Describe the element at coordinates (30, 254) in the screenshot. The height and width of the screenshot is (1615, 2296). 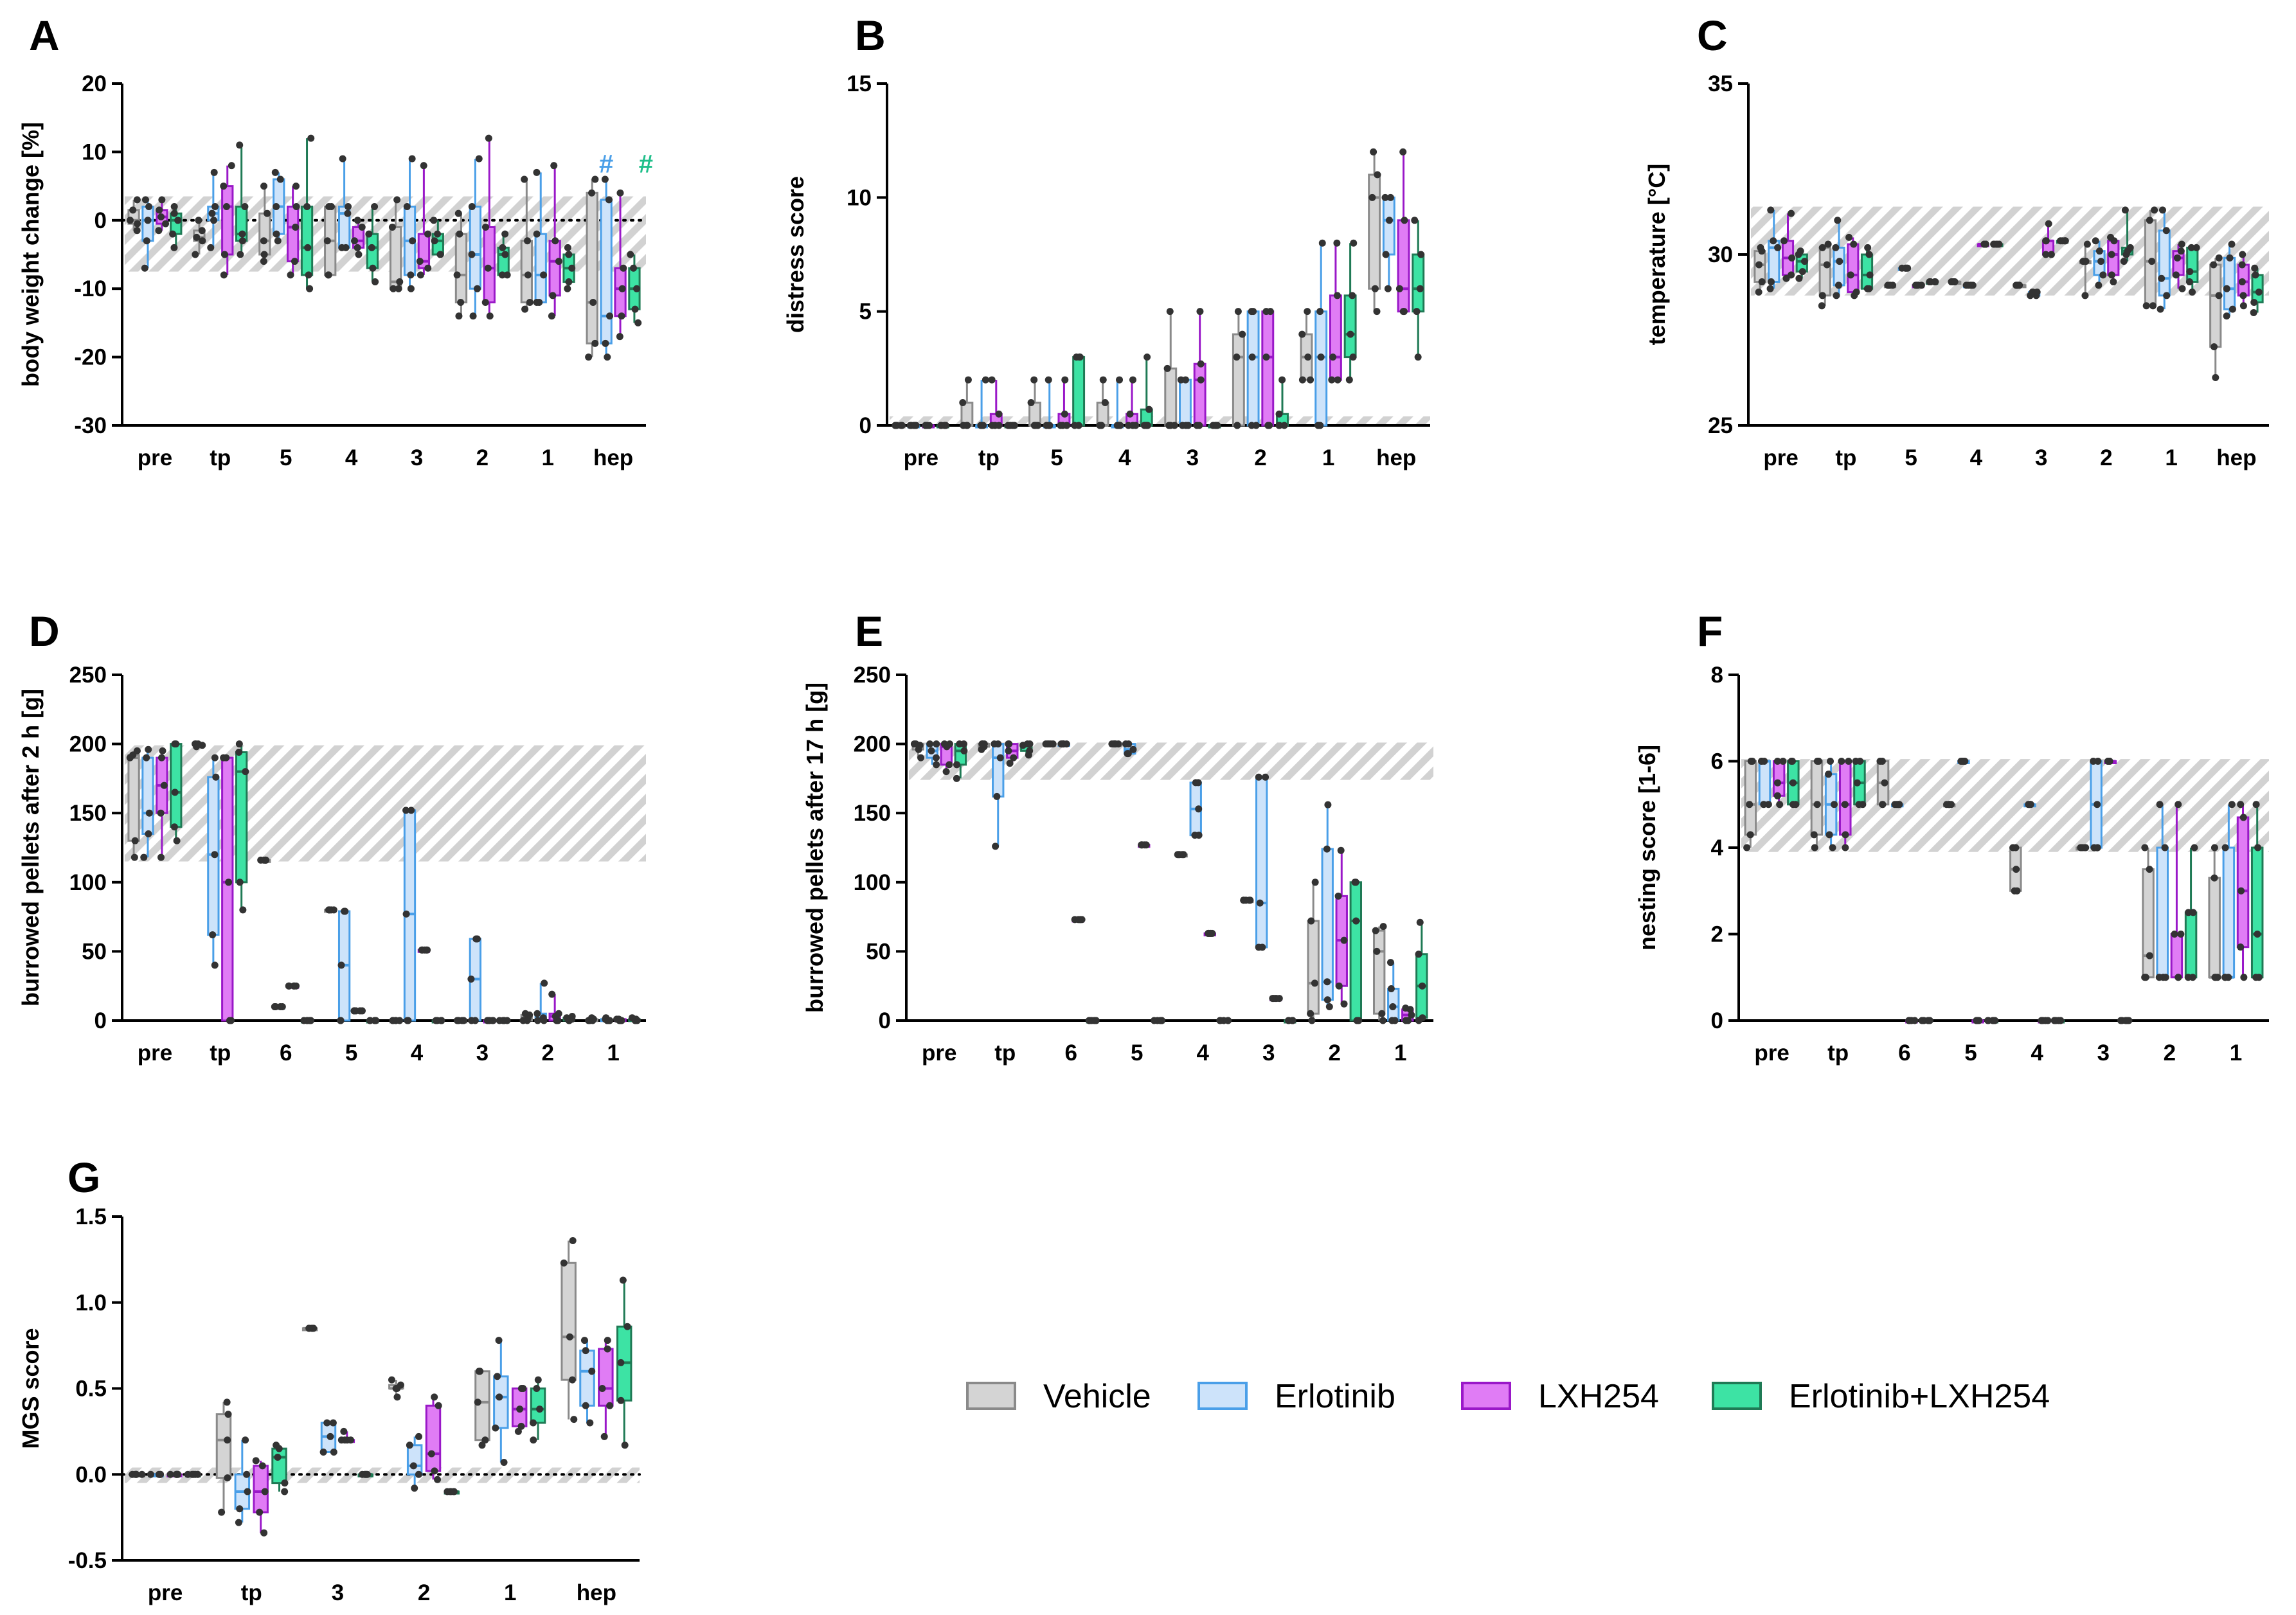
I see `y-axis-label: body weight change [%]` at that location.